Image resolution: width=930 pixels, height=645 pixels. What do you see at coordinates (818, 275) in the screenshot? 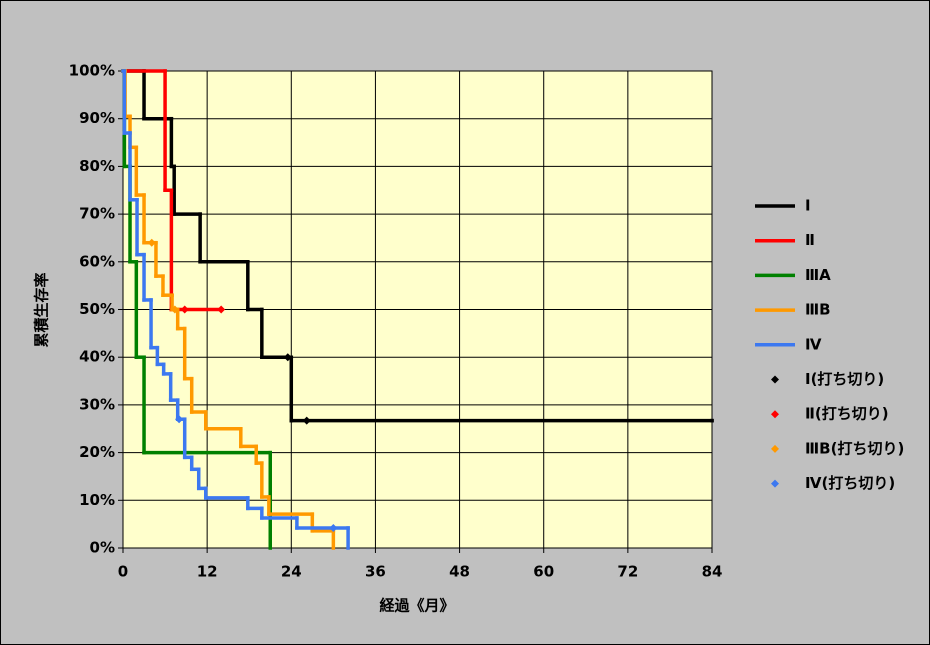
I see `legend-label: ⅢA` at bounding box center [818, 275].